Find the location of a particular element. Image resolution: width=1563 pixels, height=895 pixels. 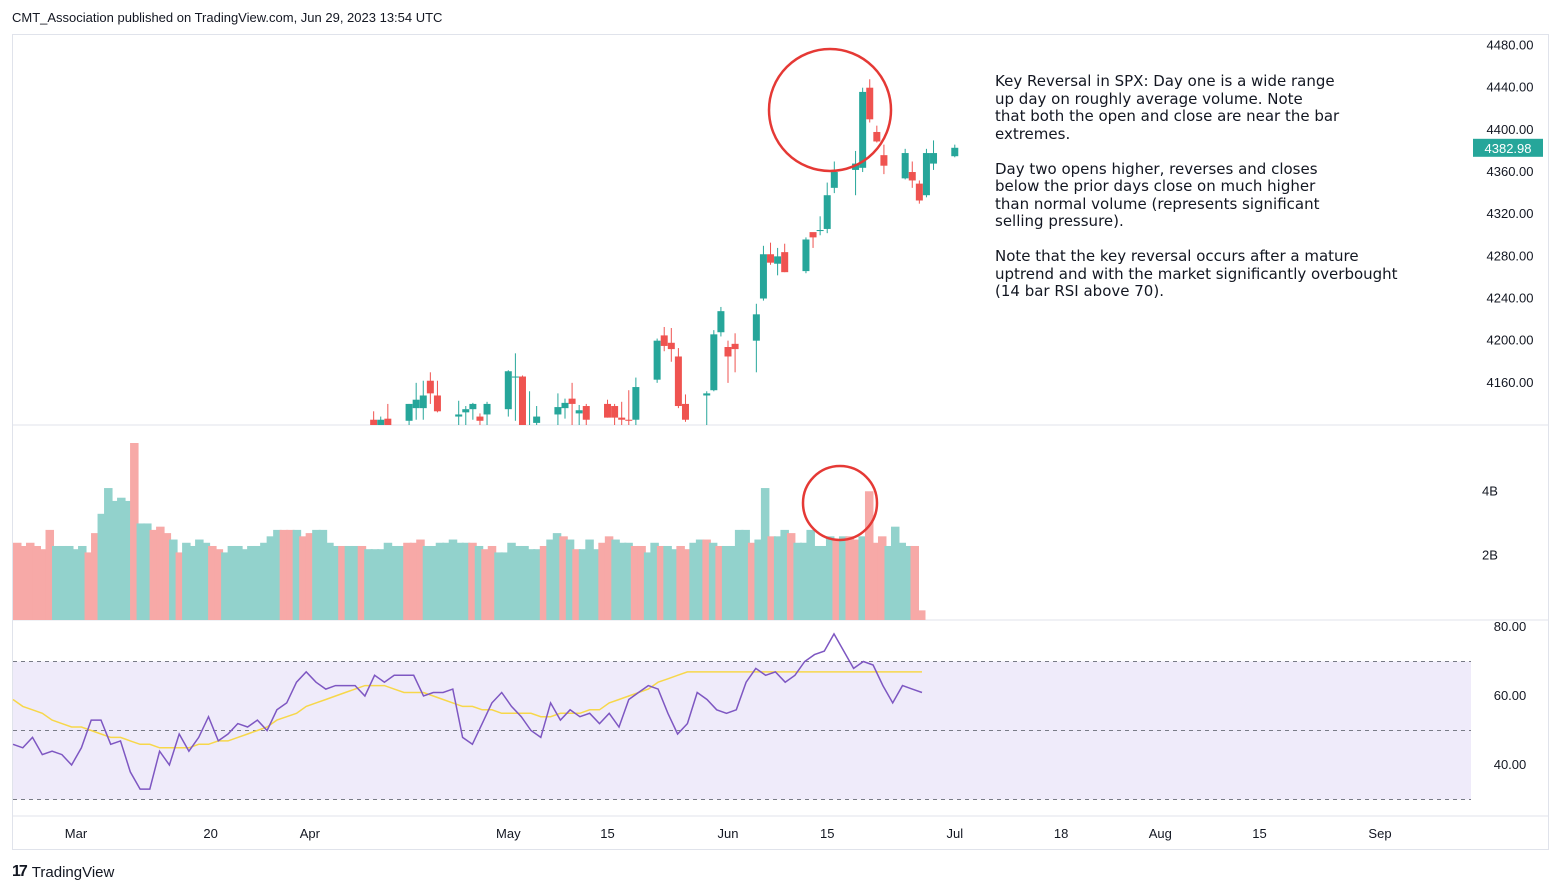

volume-axis-tick: 2B is located at coordinates (1490, 555).